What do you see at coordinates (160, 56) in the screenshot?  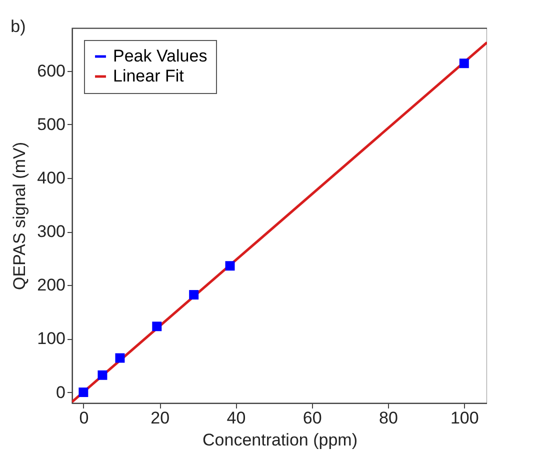 I see `legend-label: Peak Values` at bounding box center [160, 56].